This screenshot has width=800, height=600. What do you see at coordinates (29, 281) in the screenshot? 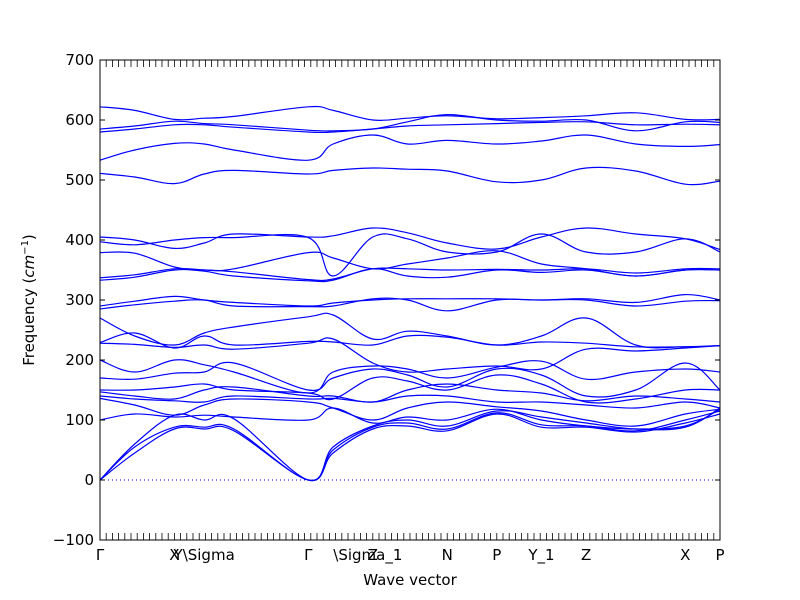
I see `y-axis-label-paren-open: (` at bounding box center [29, 281].